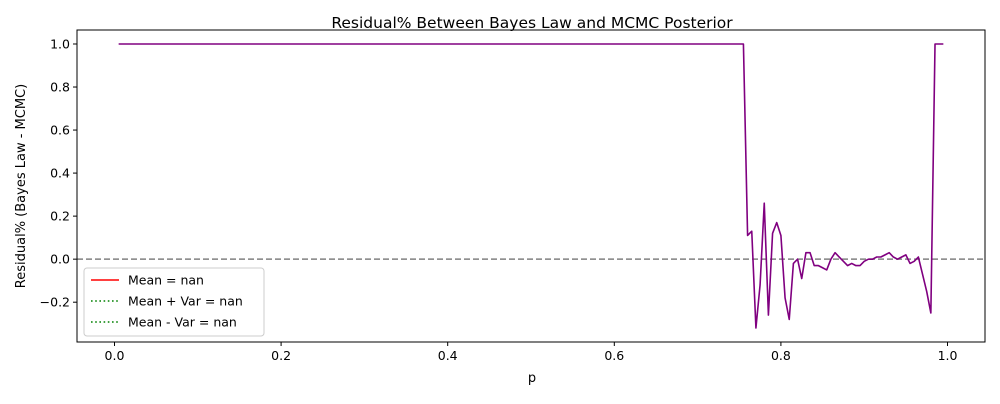 Image resolution: width=1000 pixels, height=404 pixels. I want to click on y-axis-label: Residual% (Bayes Law - MCMC), so click(21, 186).